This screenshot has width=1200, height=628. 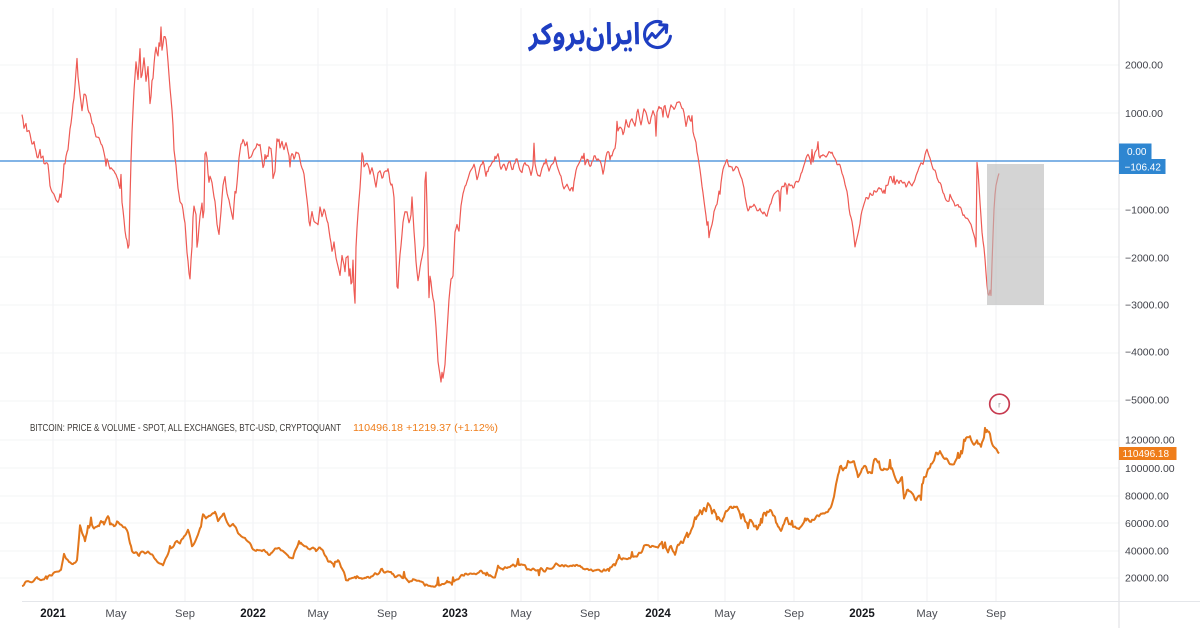 I want to click on svg-text: 100000.00, so click(x=1150, y=469).